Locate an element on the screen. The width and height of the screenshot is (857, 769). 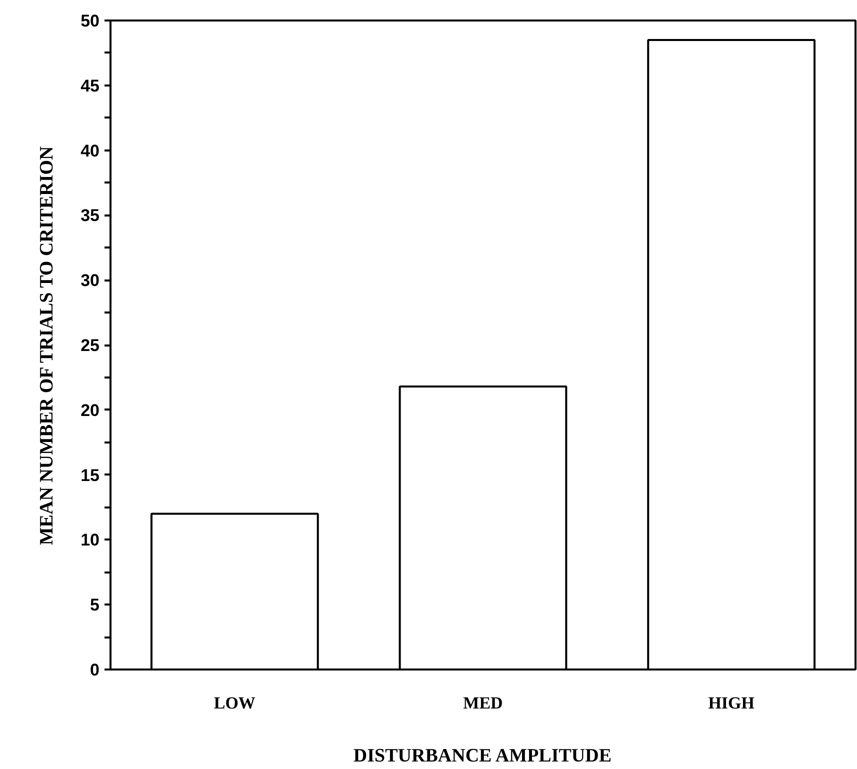
x-tick-label: LOW is located at coordinates (235, 703).